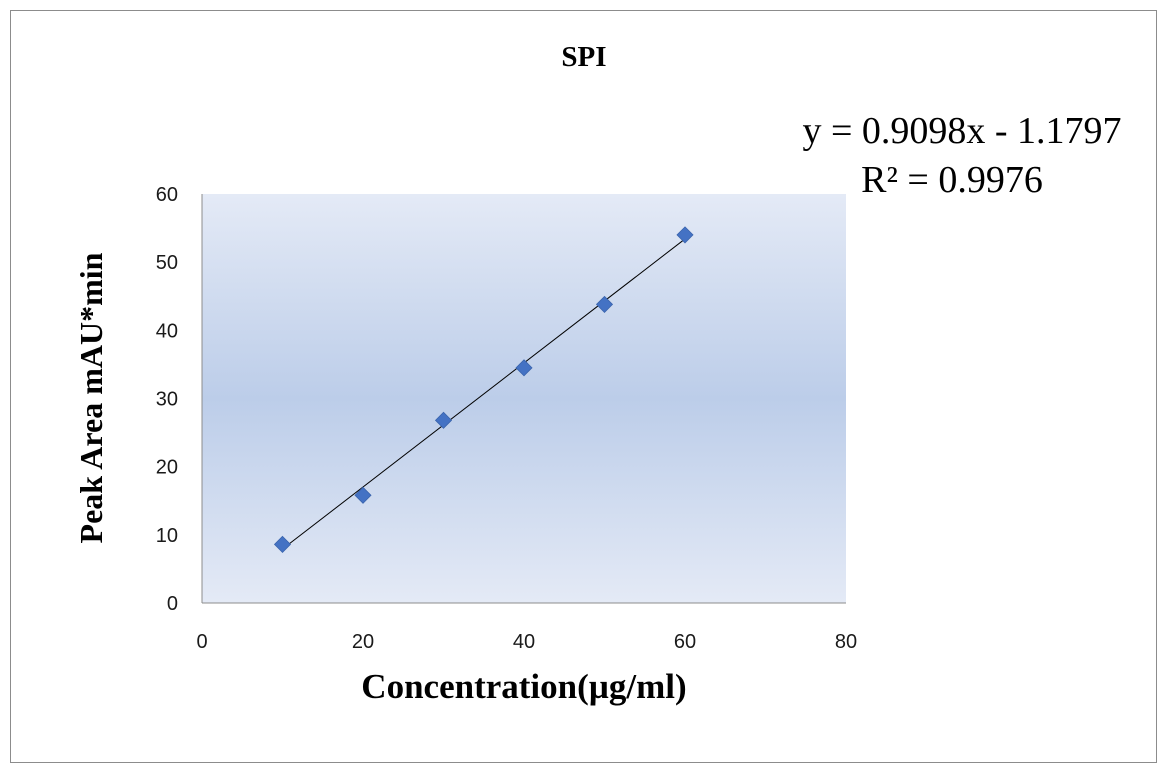 This screenshot has height=764, width=1158. Describe the element at coordinates (167, 536) in the screenshot. I see `y-tick-label: 10` at that location.